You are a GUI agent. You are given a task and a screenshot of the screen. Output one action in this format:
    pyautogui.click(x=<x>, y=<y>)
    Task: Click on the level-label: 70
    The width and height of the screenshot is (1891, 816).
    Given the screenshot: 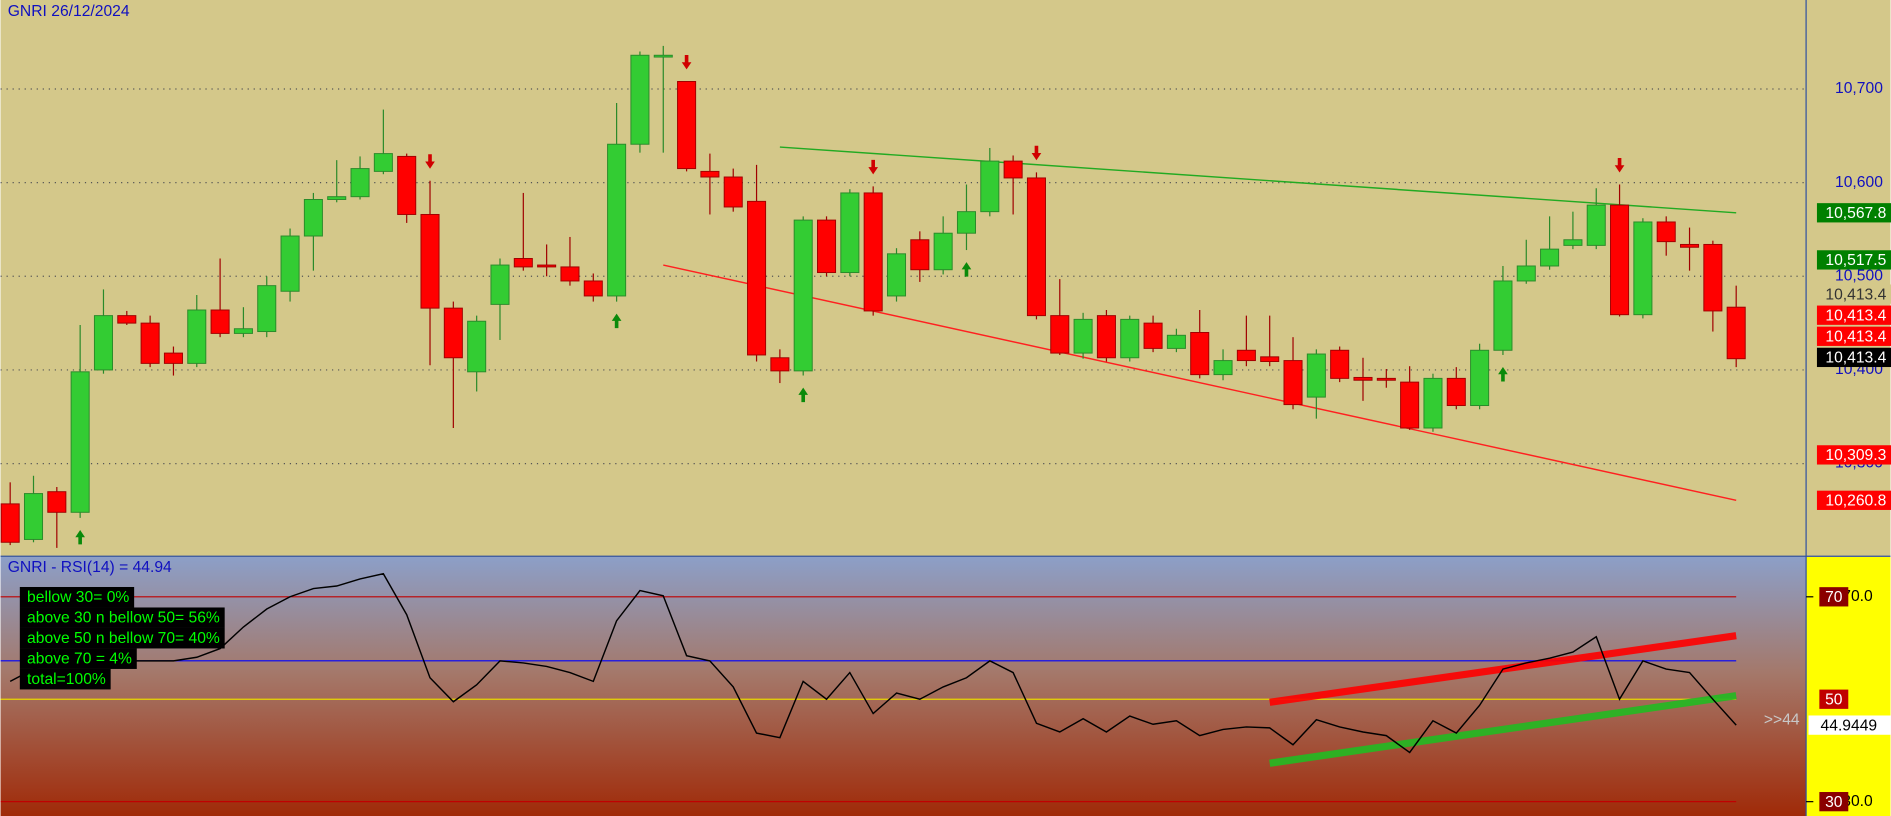 What is the action you would take?
    pyautogui.click(x=1834, y=597)
    